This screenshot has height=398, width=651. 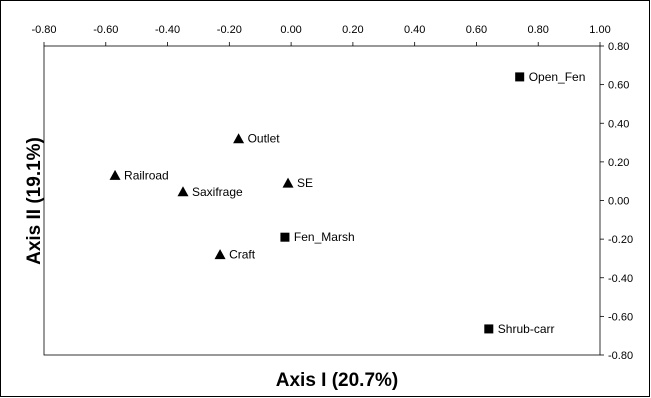 What do you see at coordinates (618, 124) in the screenshot?
I see `y-tick-label: 0.40` at bounding box center [618, 124].